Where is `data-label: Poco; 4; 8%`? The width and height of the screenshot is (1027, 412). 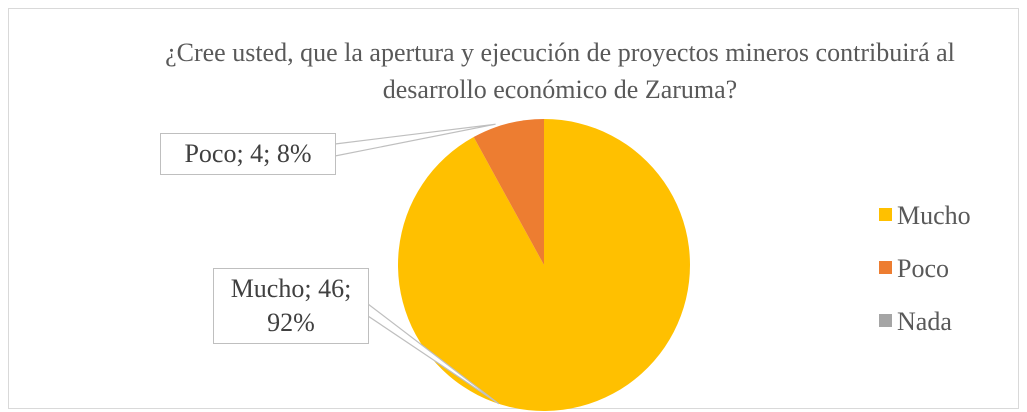 data-label: Poco; 4; 8% is located at coordinates (248, 154).